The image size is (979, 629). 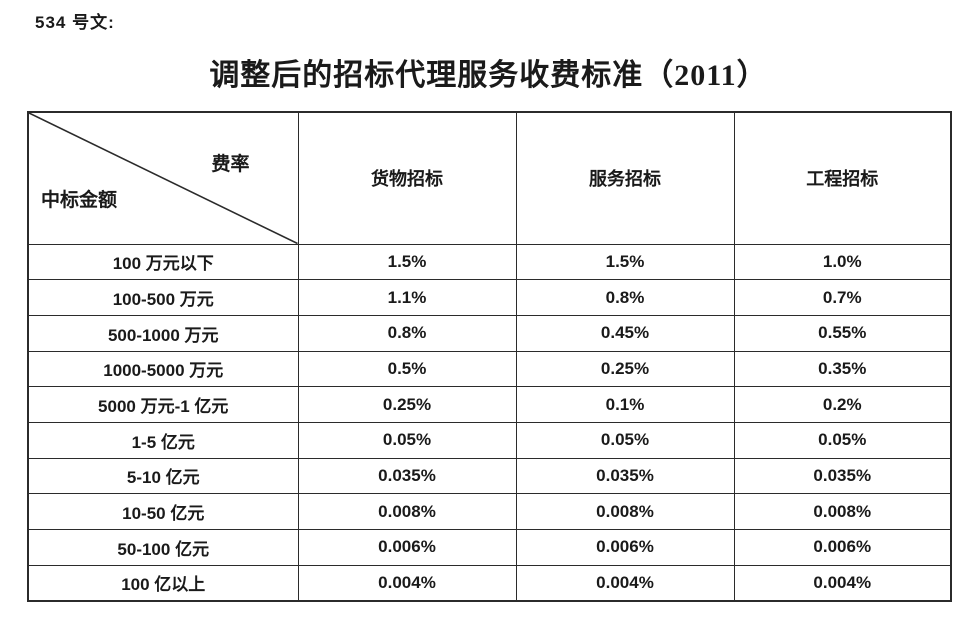 What do you see at coordinates (79, 200) in the screenshot?
I see `corner-label-bid-amount: 中标金额` at bounding box center [79, 200].